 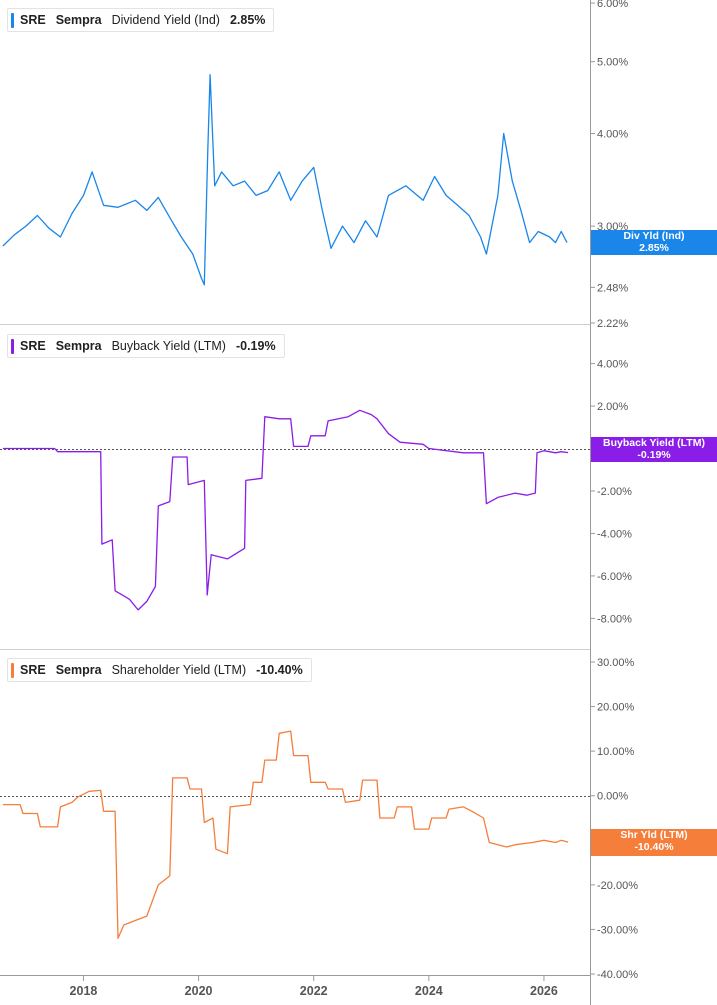 I want to click on tag-line1: Shr Yld (LTM), so click(x=654, y=835).